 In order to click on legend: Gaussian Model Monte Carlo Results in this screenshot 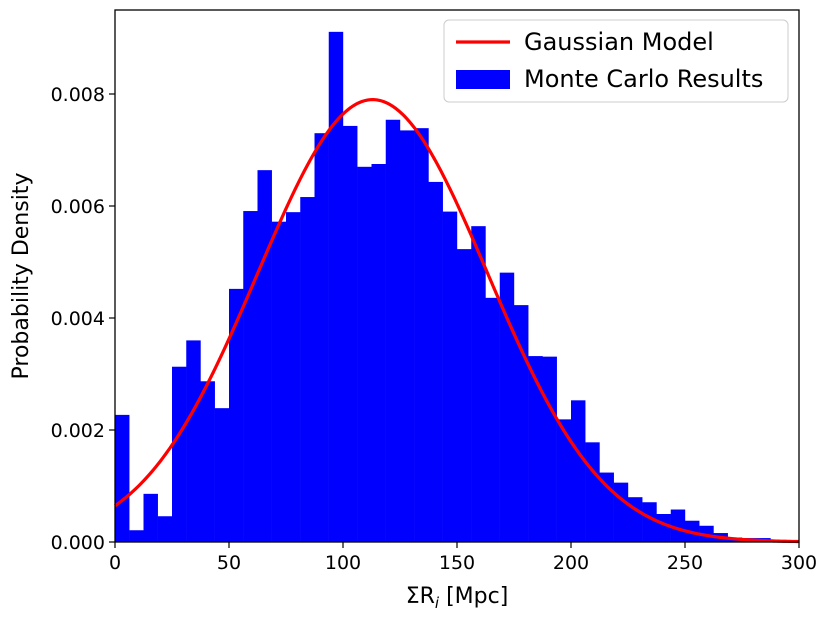, I will do `click(616, 61)`.